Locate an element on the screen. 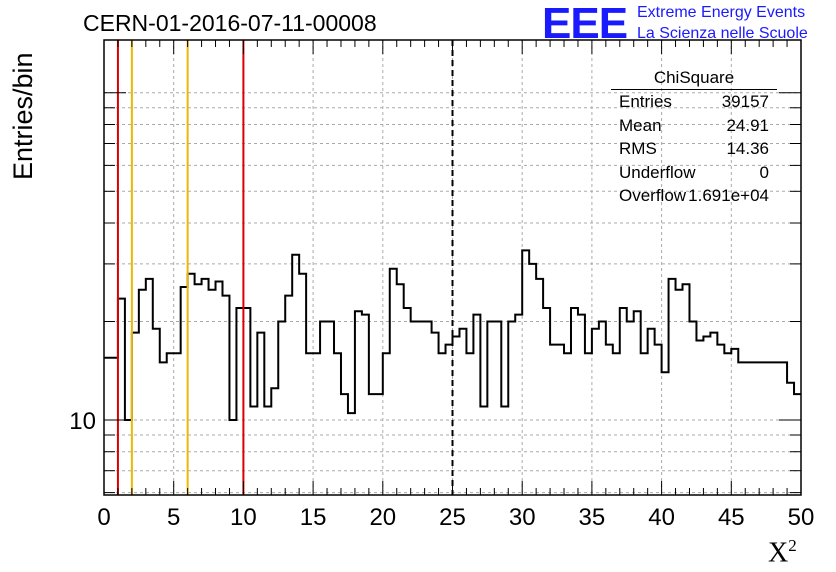 This screenshot has height=572, width=836. logo-subtitle-line2: La Scienza nelle Scuole is located at coordinates (722, 33).